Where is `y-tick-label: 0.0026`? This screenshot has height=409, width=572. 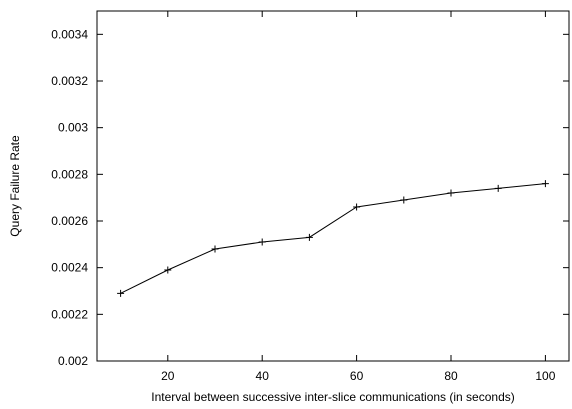
y-tick-label: 0.0026 is located at coordinates (69, 221).